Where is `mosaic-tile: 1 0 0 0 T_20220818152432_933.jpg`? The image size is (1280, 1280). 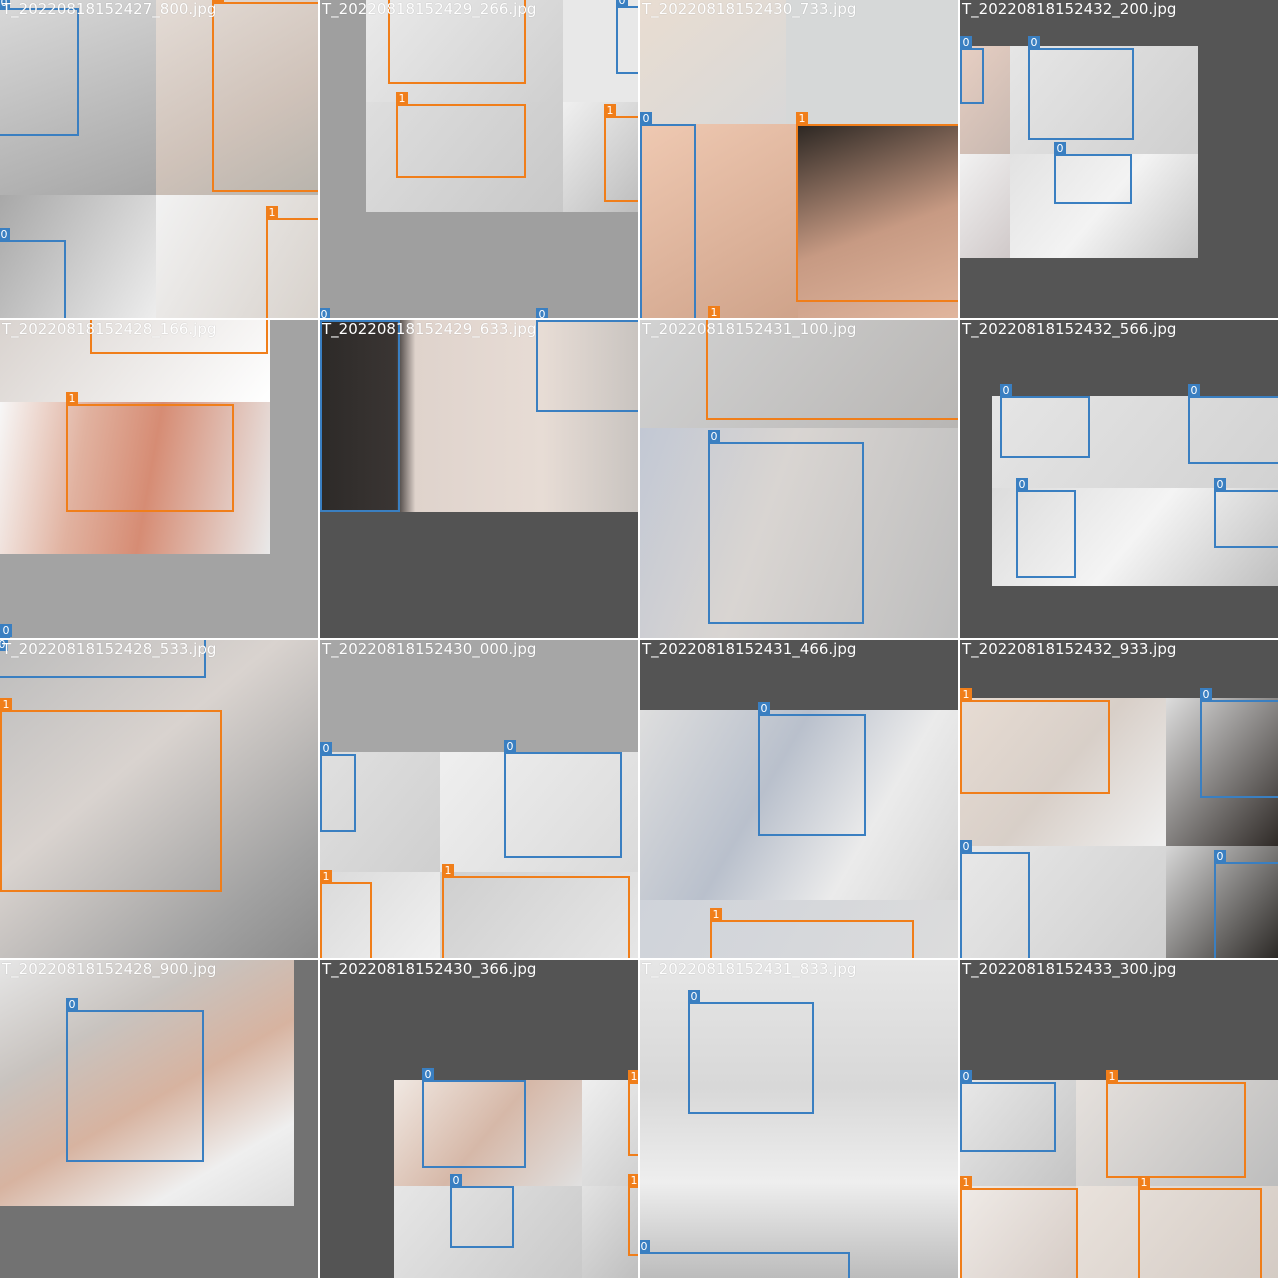 mosaic-tile: 1 0 0 0 T_20220818152432_933.jpg is located at coordinates (1119, 799).